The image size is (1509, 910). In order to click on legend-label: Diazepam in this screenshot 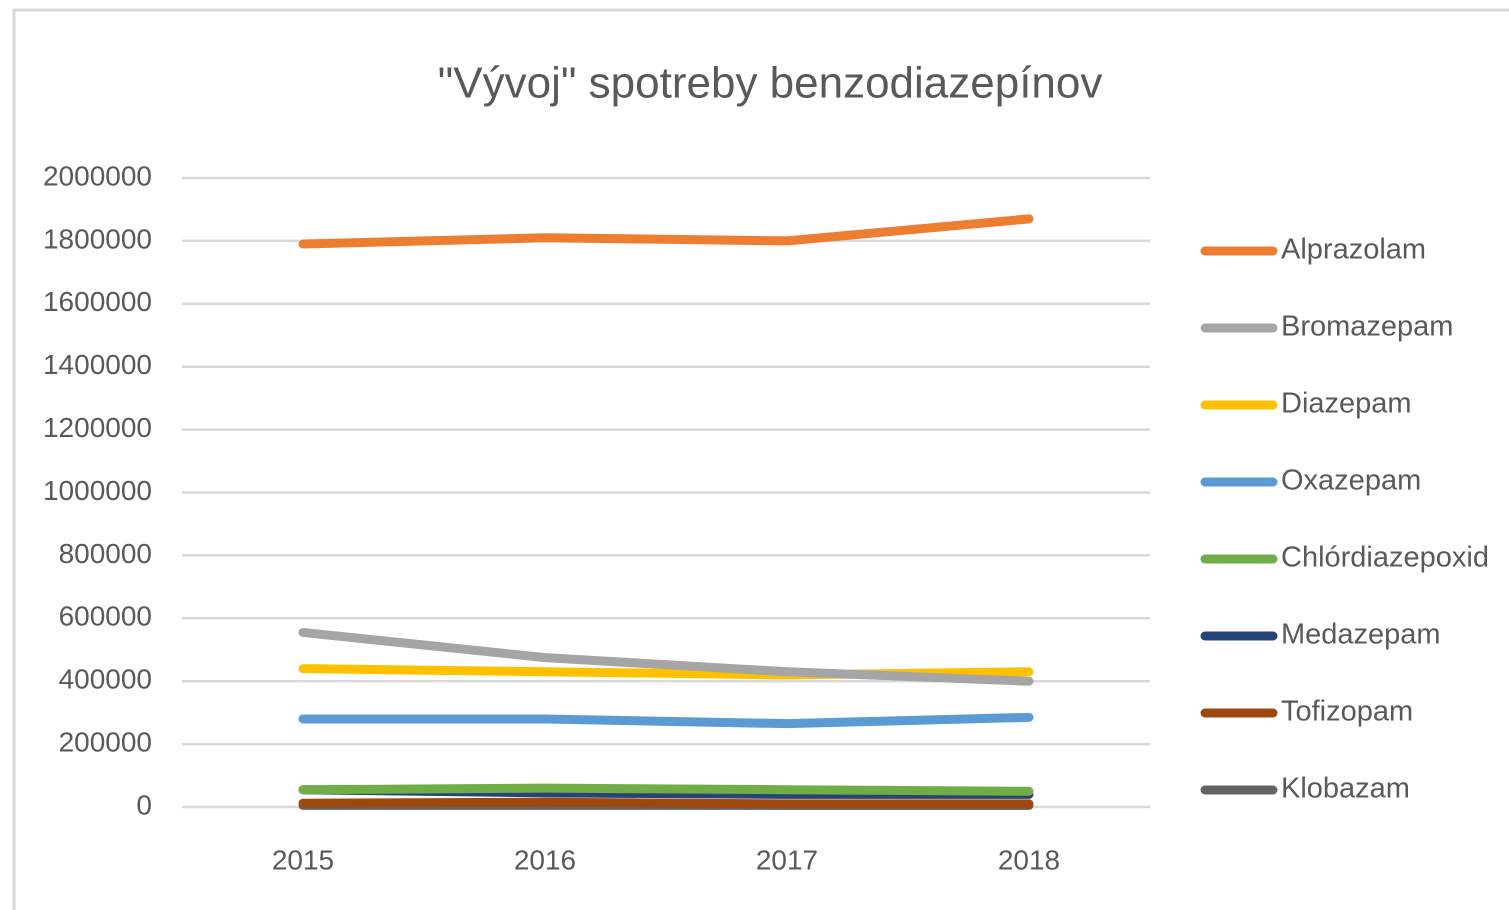, I will do `click(1346, 404)`.